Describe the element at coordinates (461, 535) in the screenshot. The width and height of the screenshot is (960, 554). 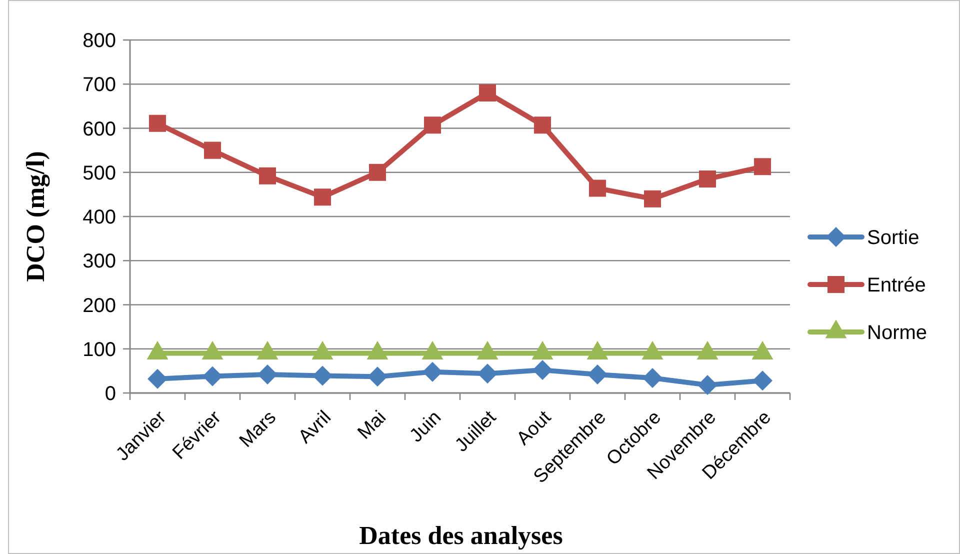
I see `x-axis-title: Dates des analyses` at that location.